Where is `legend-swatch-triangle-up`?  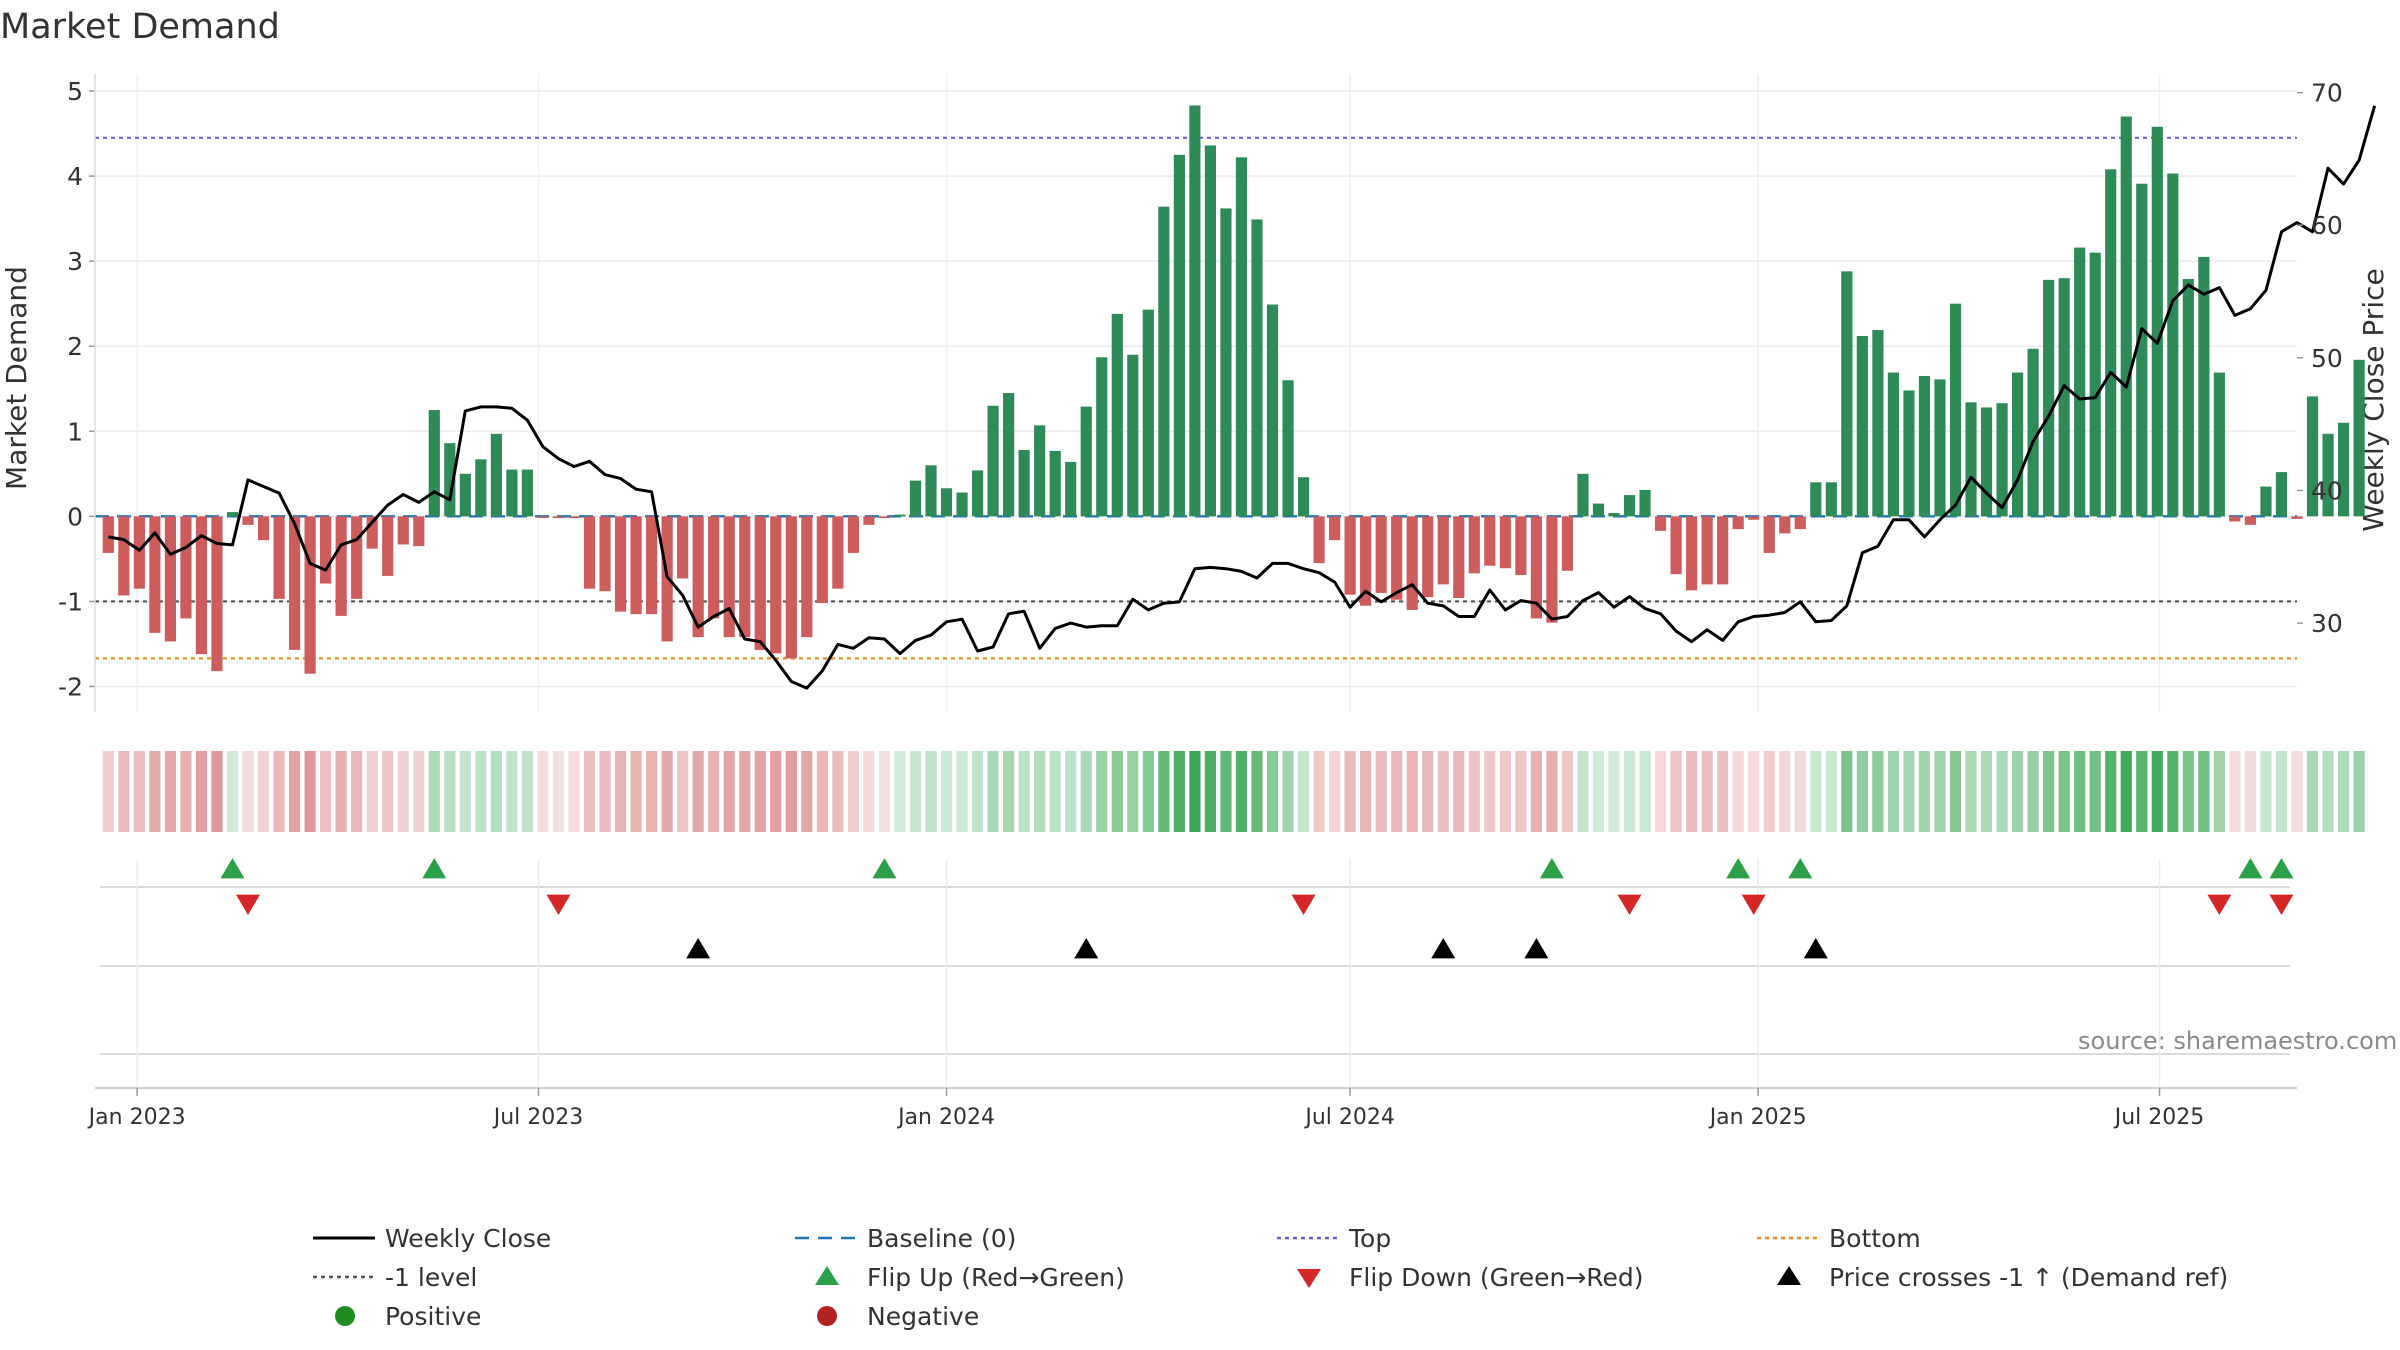 legend-swatch-triangle-up is located at coordinates (1789, 1275).